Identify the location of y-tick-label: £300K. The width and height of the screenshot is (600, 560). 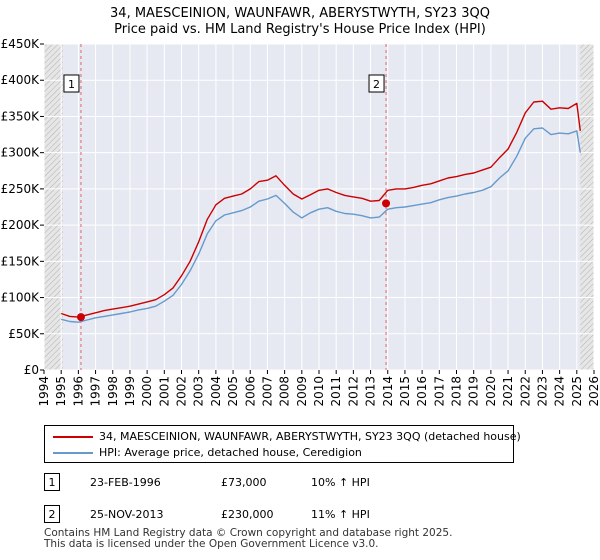
(21, 153).